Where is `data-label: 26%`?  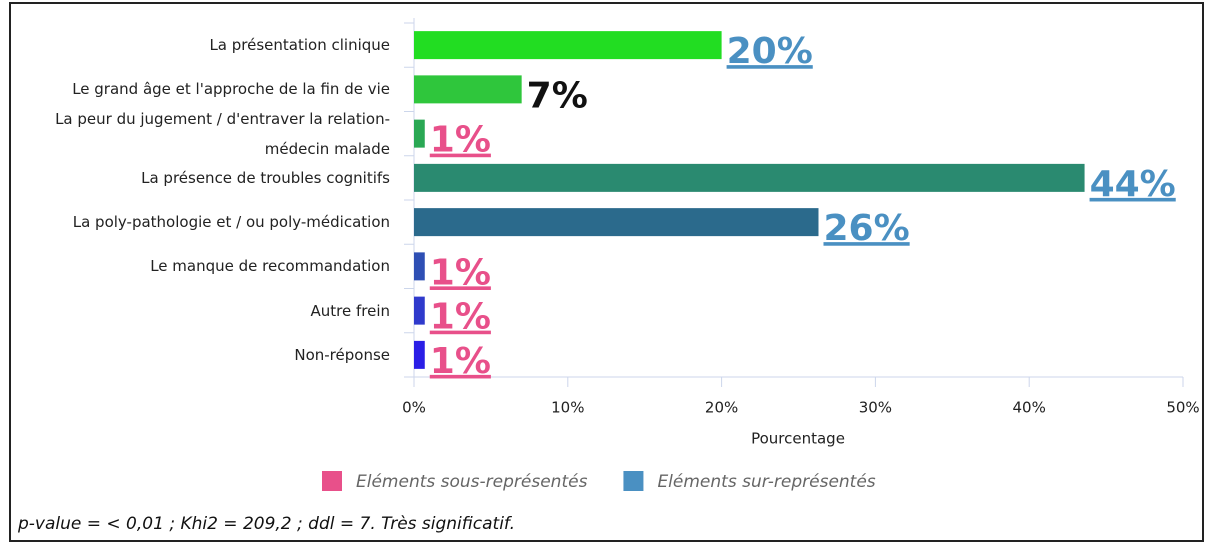 data-label: 26% is located at coordinates (866, 228).